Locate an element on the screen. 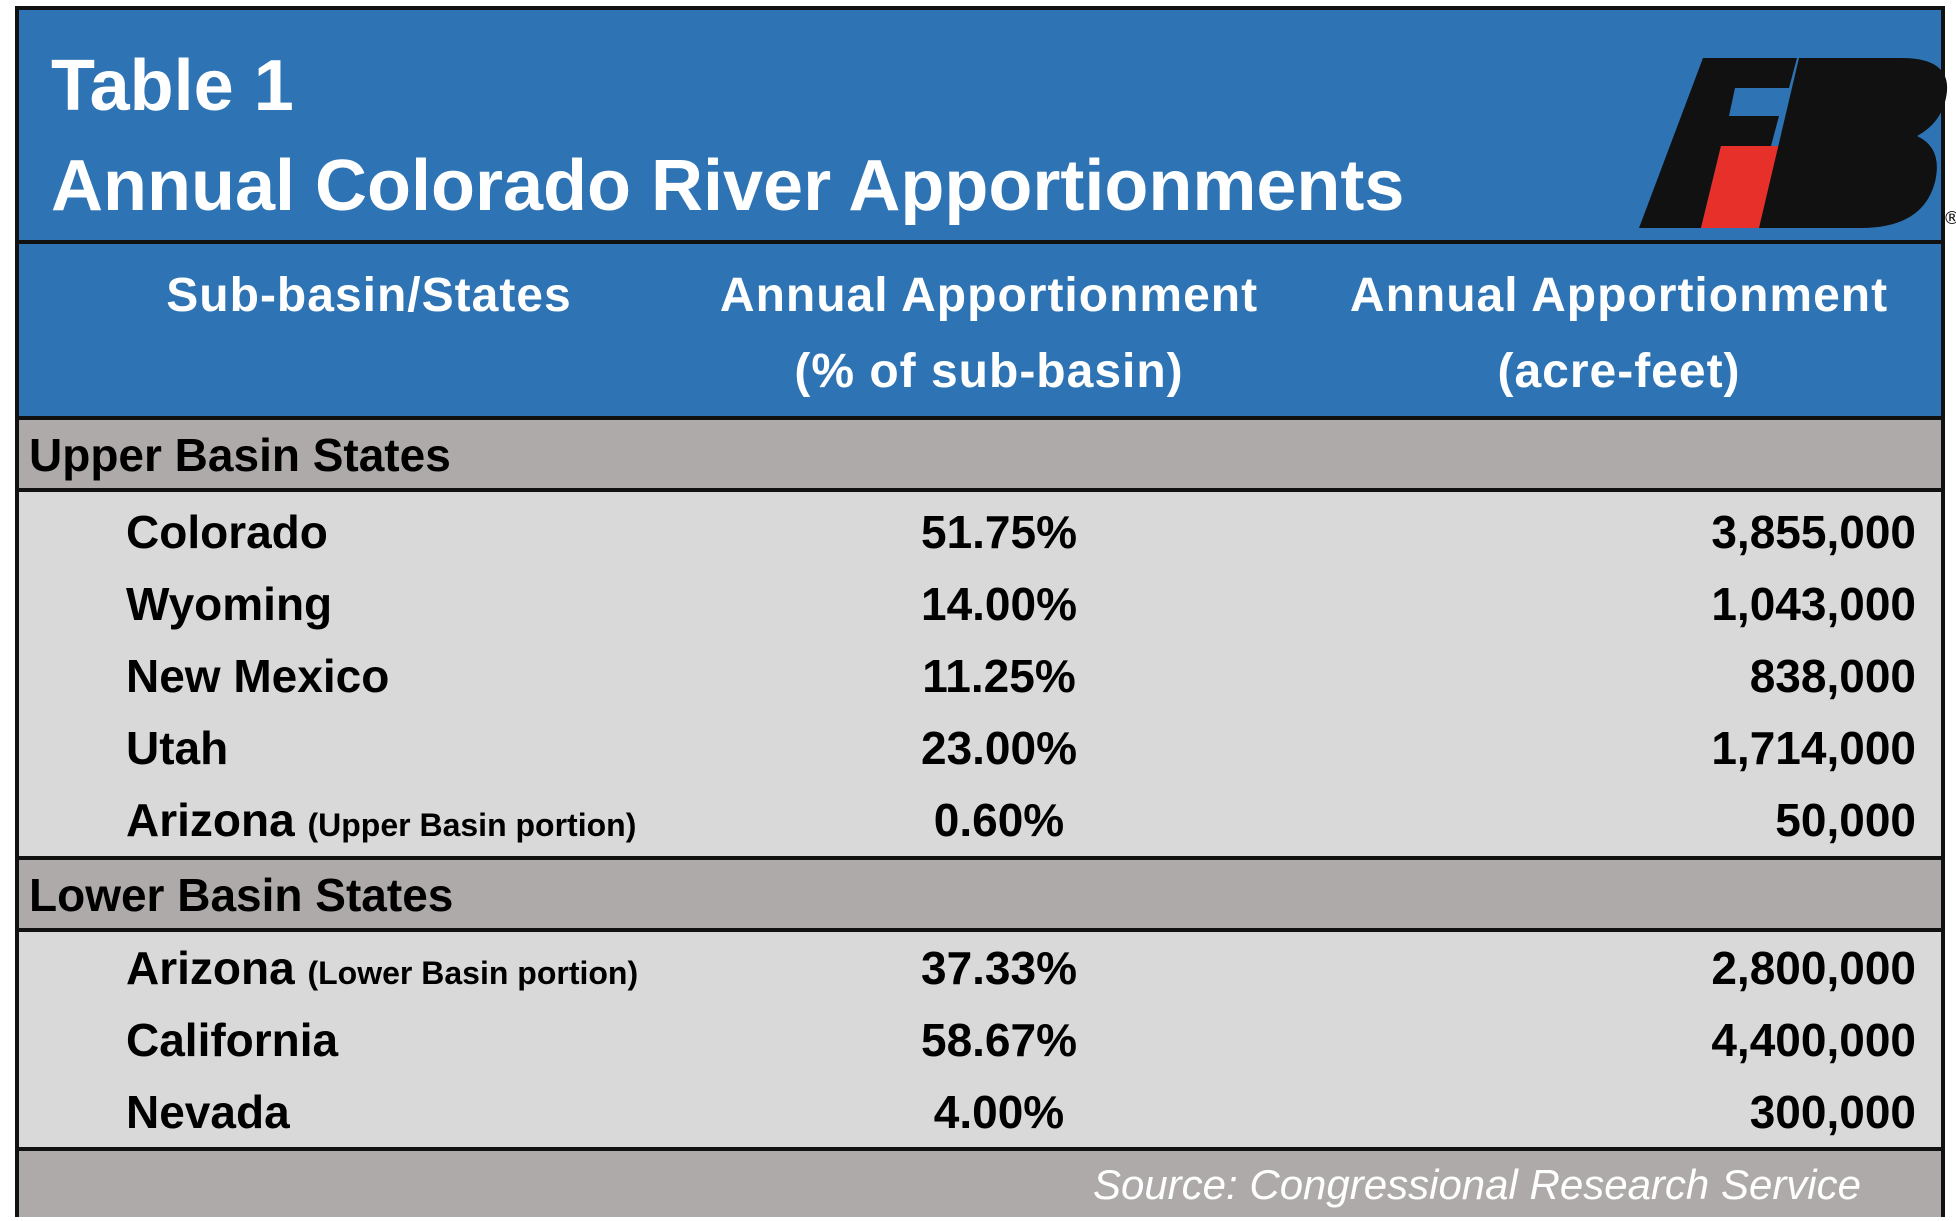 The image size is (1956, 1221). table-row: Wyoming 14.00% 1,043,000 is located at coordinates (980, 604).